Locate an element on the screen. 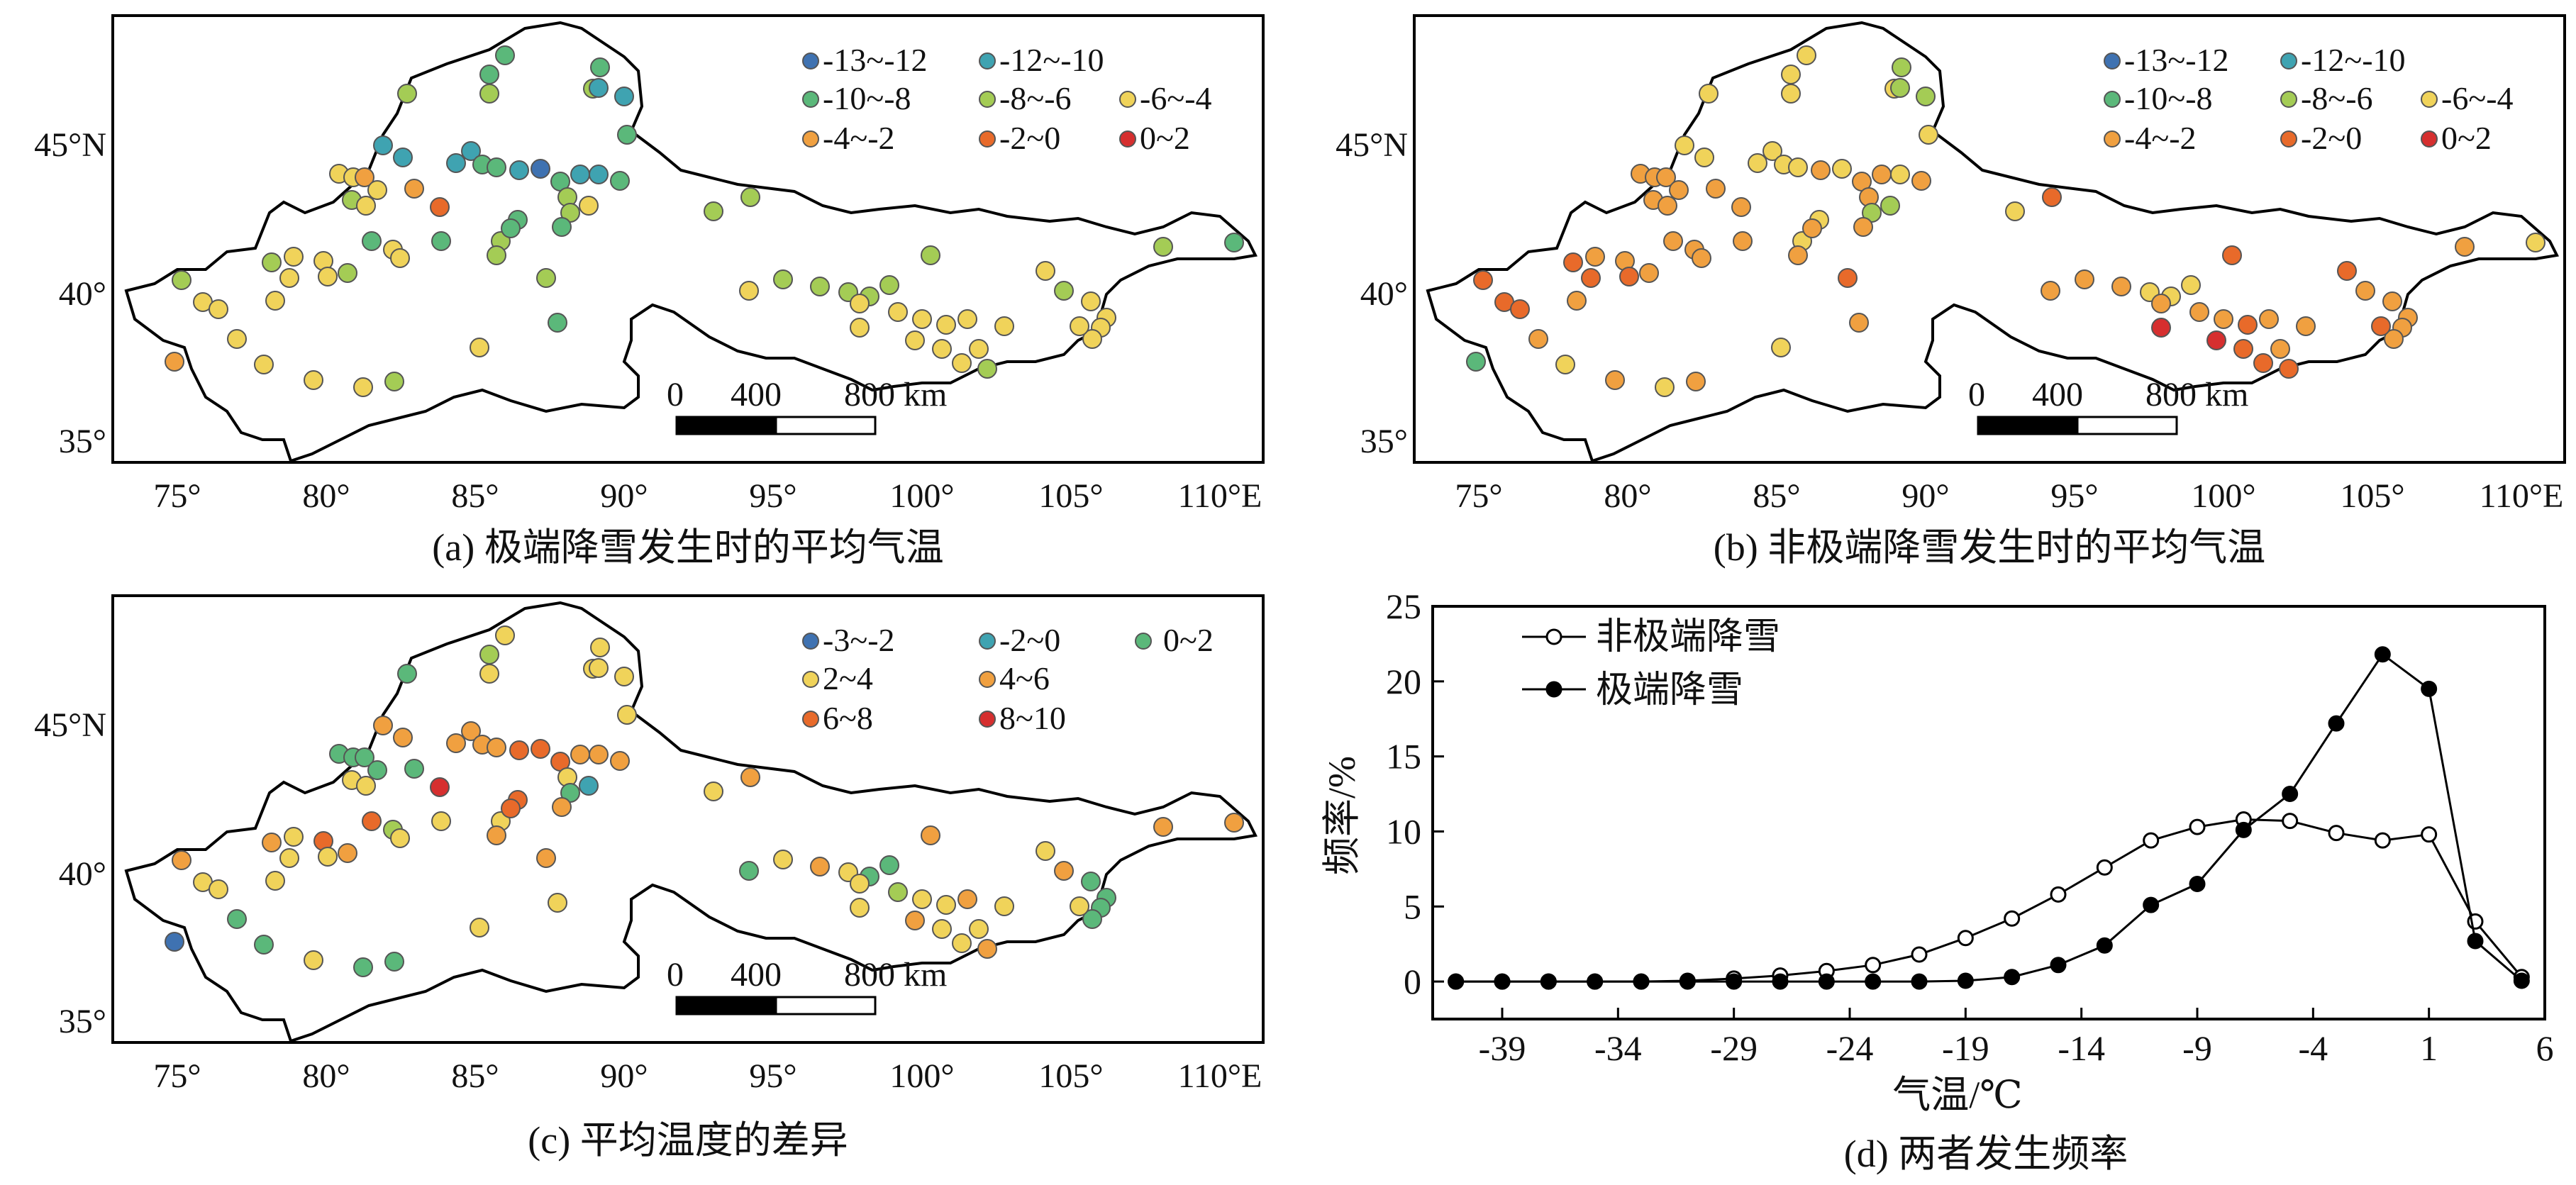 The height and width of the screenshot is (1185, 2576). panel-a-stations is located at coordinates (704, 221).